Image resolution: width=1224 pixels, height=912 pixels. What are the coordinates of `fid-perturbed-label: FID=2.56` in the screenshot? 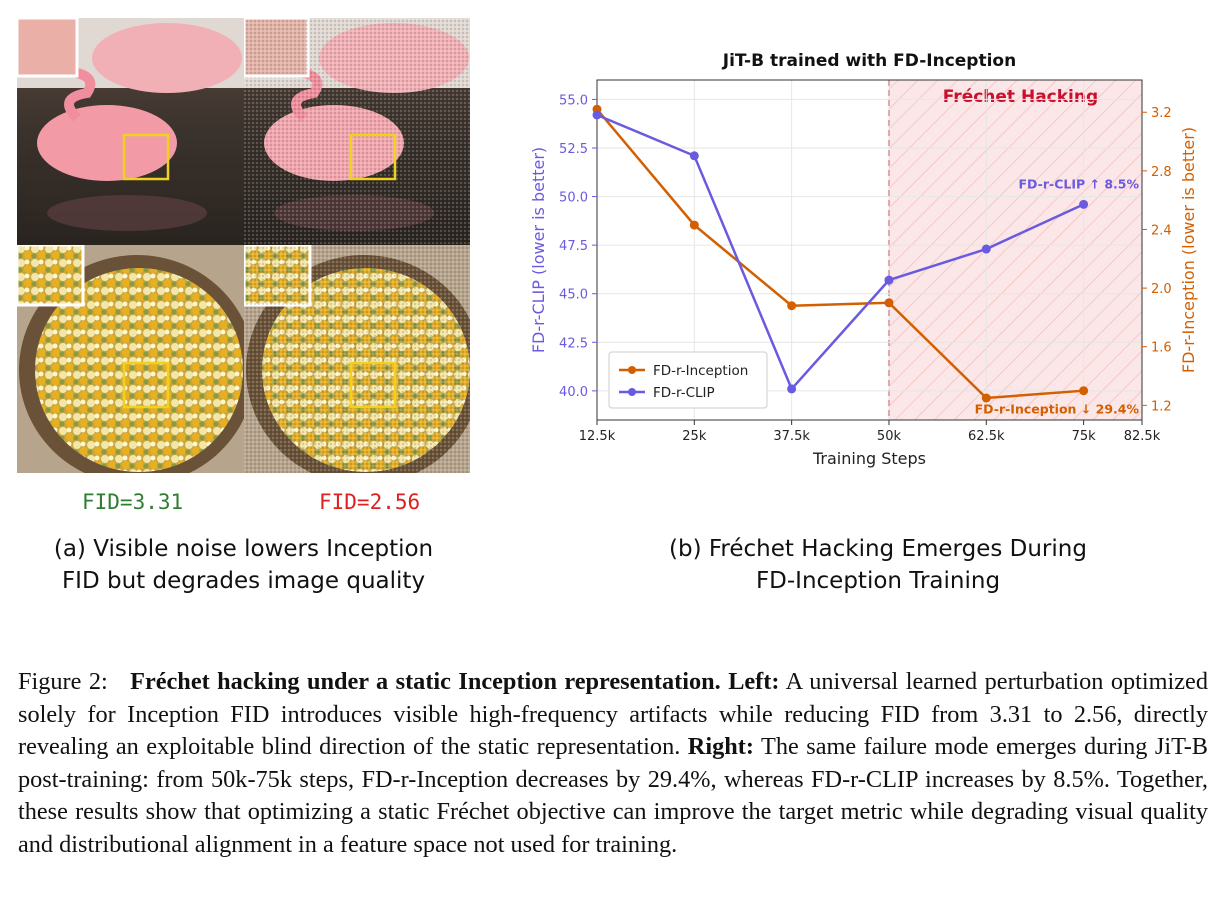 It's located at (370, 502).